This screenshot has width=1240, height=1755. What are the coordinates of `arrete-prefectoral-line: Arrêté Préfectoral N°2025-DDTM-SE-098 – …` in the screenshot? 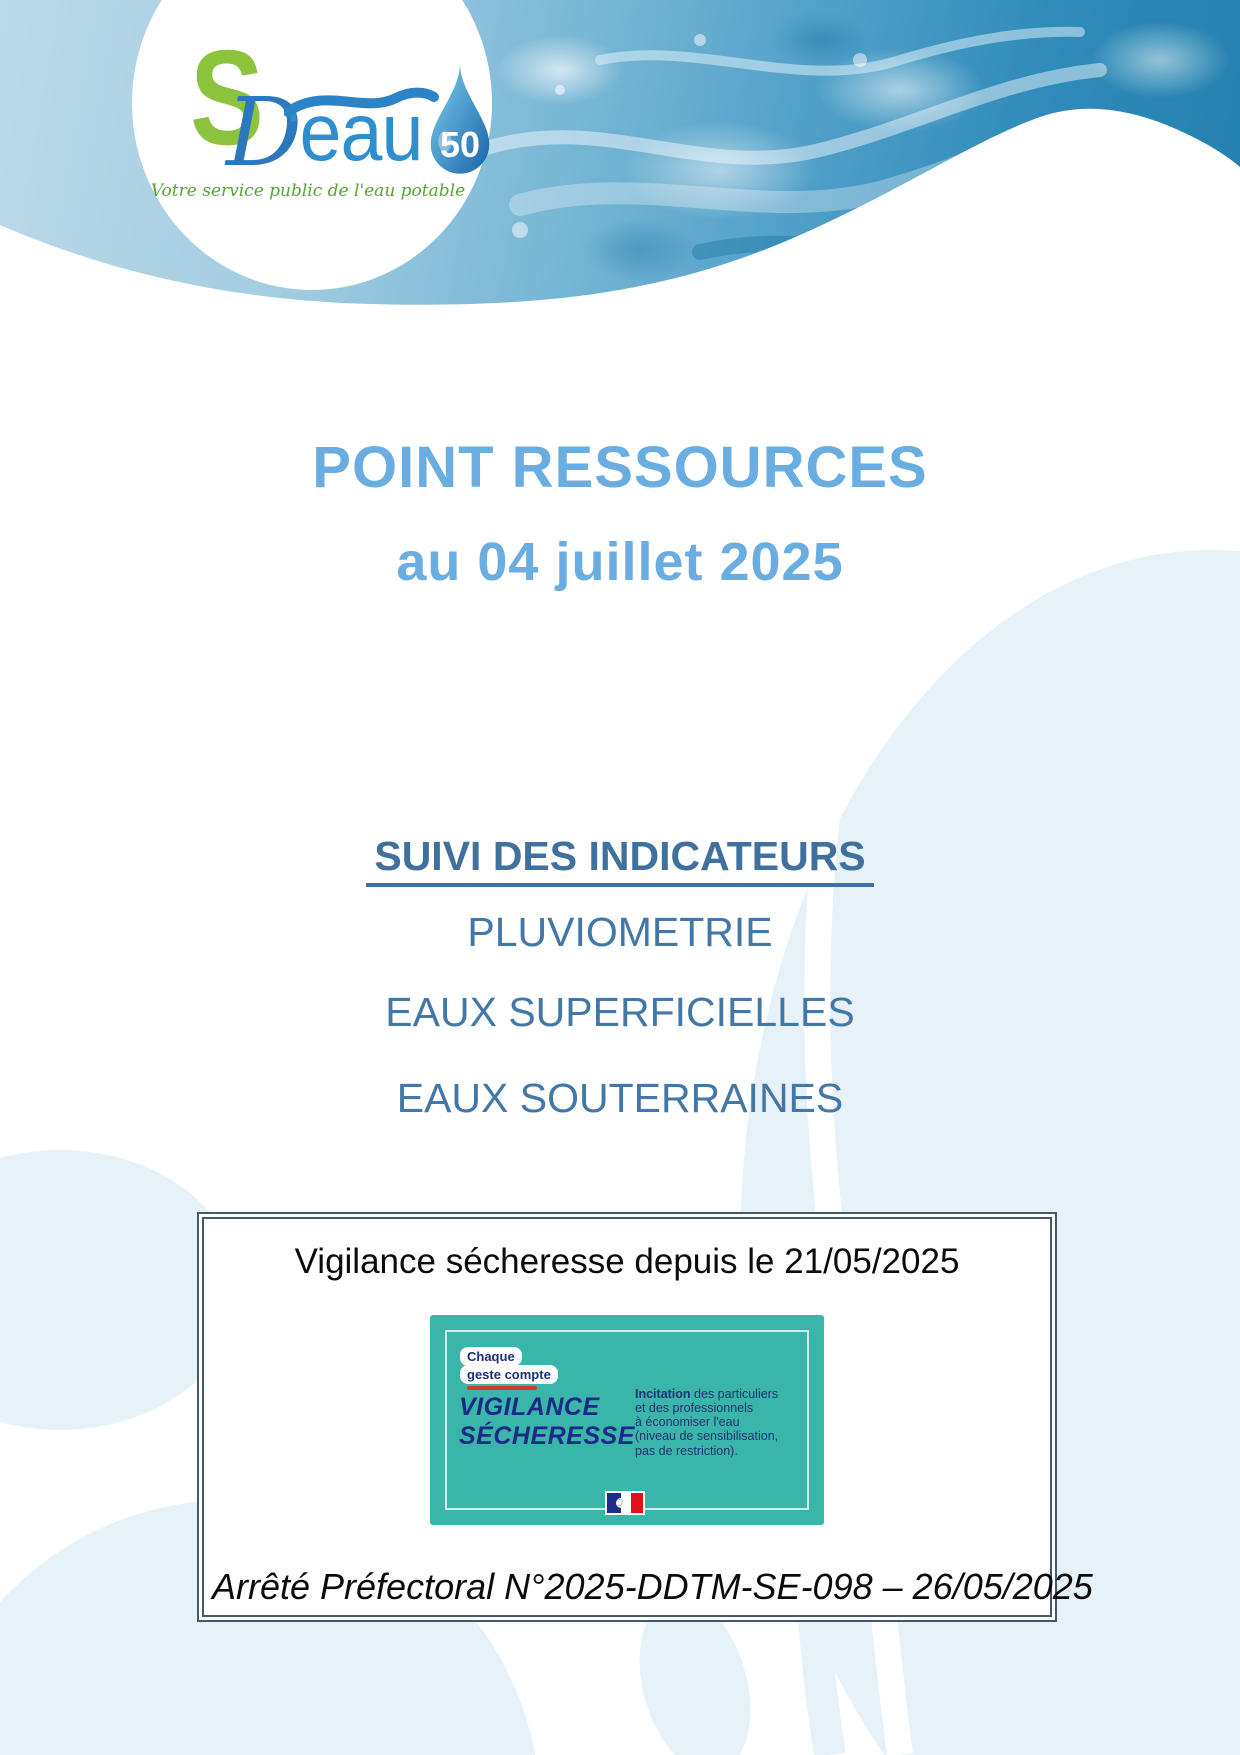 It's located at (652, 1586).